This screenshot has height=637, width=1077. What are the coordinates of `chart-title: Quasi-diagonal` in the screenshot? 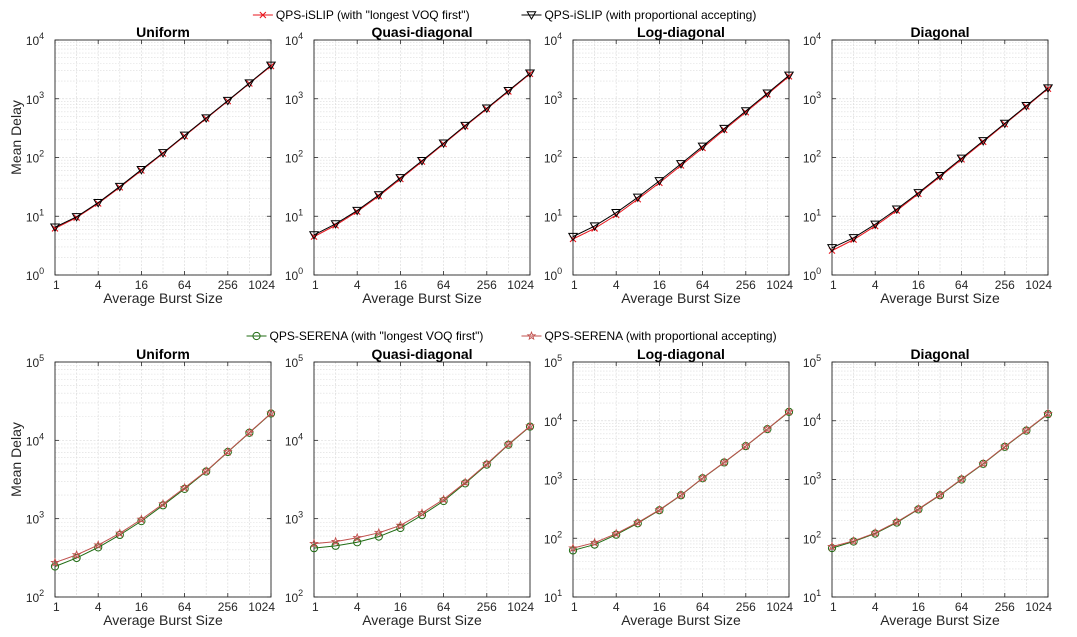 It's located at (421, 32).